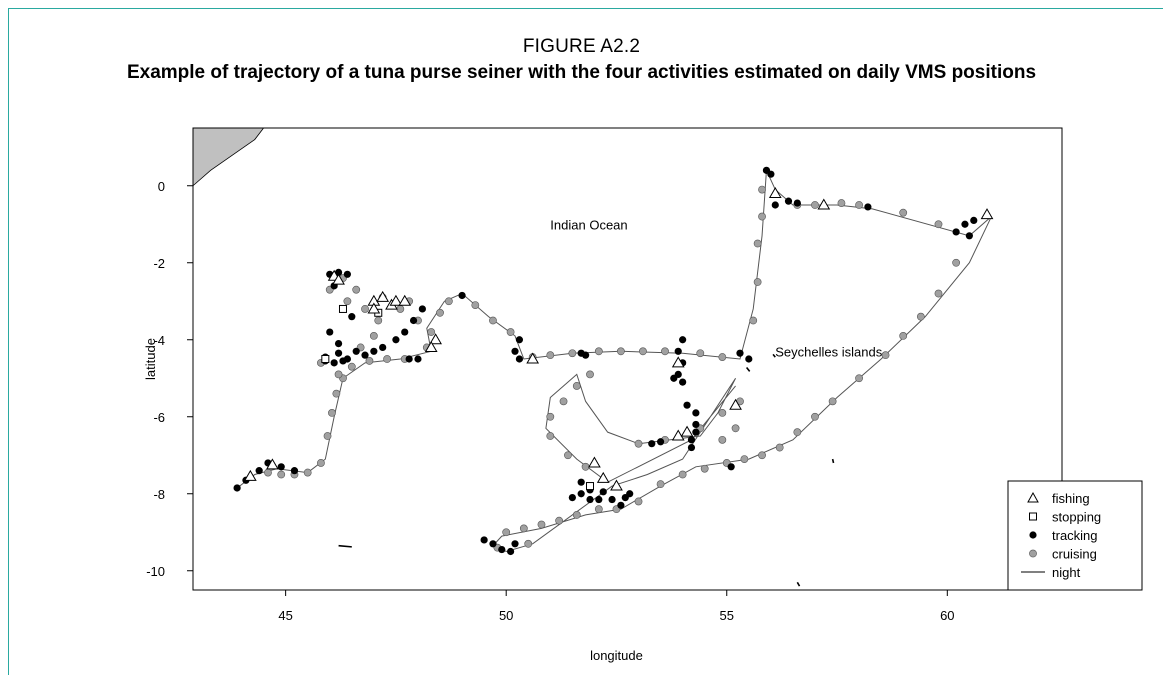 The width and height of the screenshot is (1163, 675). I want to click on y-tick-label: 0, so click(161, 186).